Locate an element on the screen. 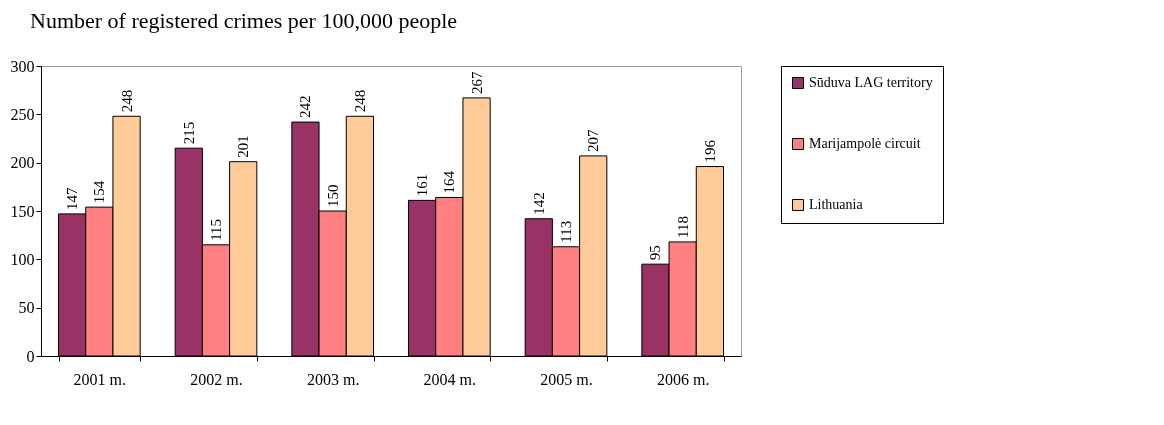  data-label: 196 is located at coordinates (709, 151).